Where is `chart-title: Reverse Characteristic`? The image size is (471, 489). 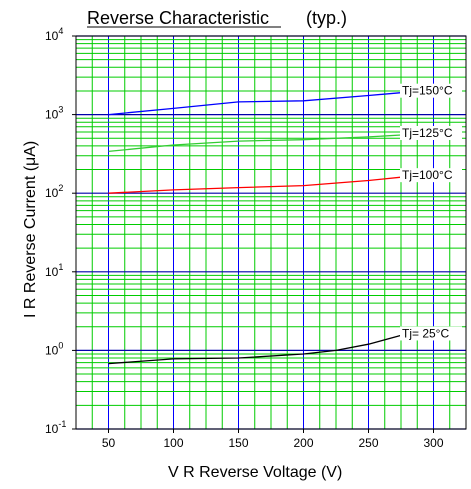 chart-title: Reverse Characteristic is located at coordinates (178, 18).